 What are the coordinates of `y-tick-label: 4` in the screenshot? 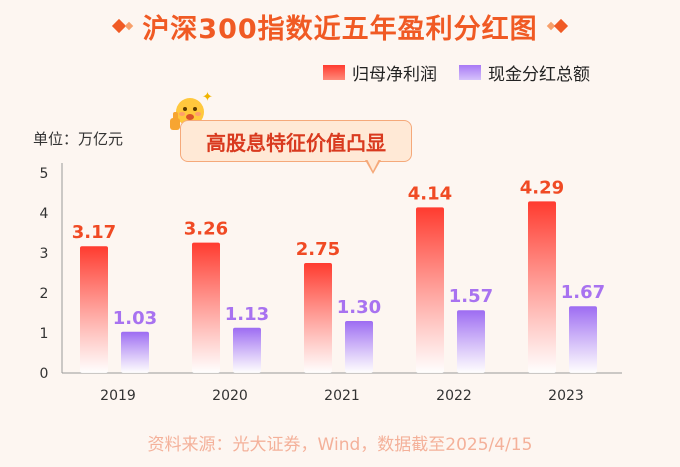 It's located at (44, 214).